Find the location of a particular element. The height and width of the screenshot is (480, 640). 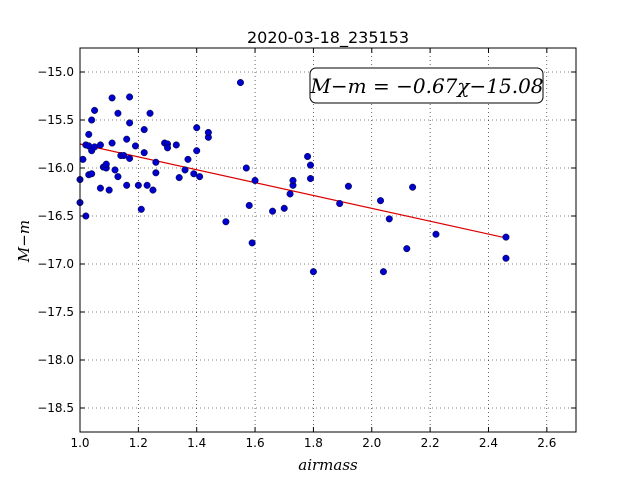

fit-equation-box: M−m = −0.67χ−15.08 is located at coordinates (426, 85).